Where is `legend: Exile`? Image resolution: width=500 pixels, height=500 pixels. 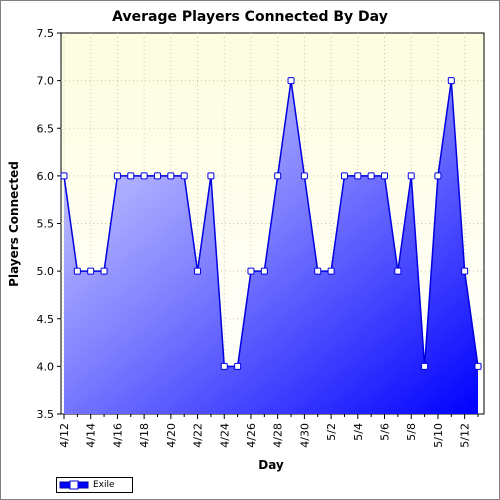
legend: Exile is located at coordinates (94, 485).